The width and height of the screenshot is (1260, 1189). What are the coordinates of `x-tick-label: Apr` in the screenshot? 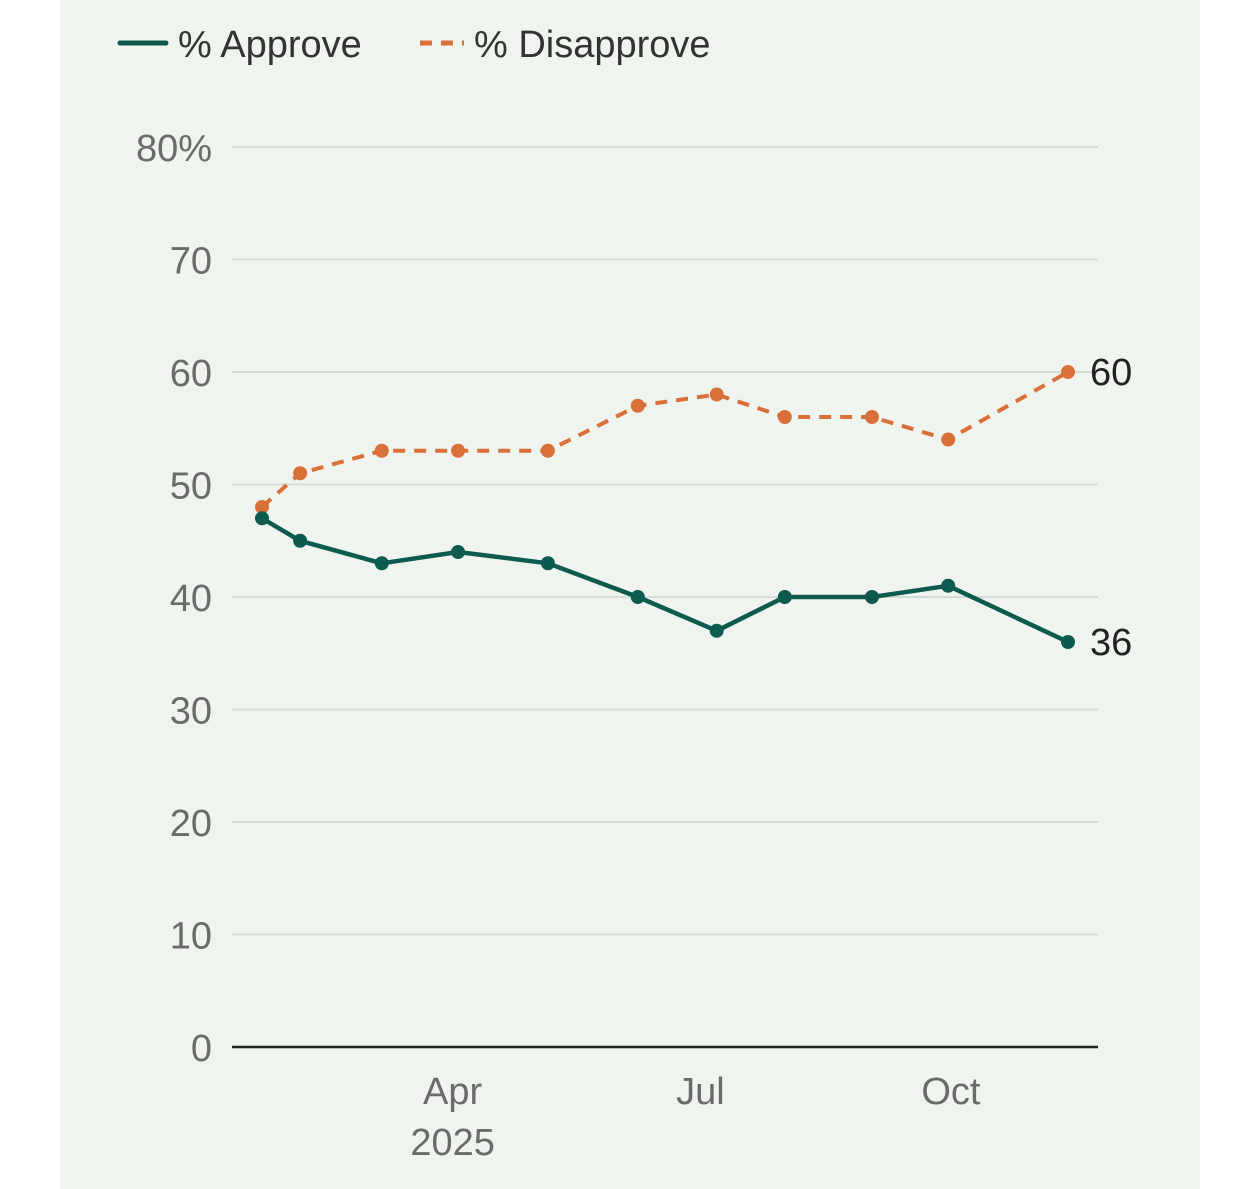 It's located at (452, 1092).